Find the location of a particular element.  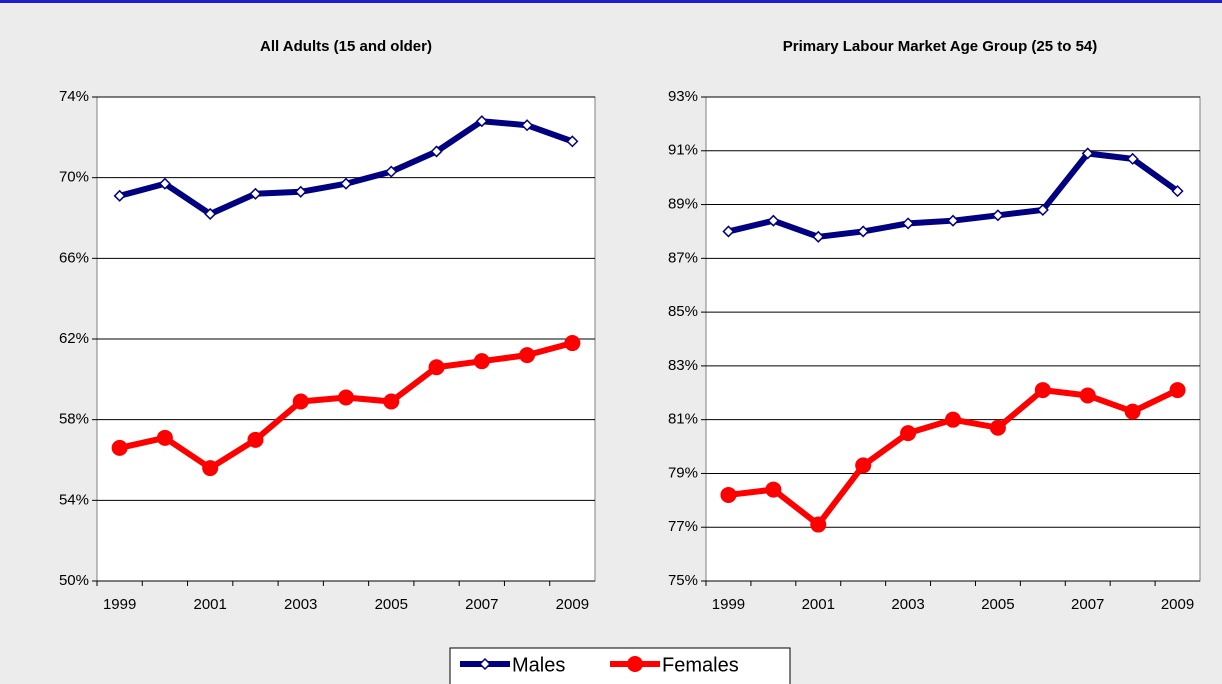

y-tick-label: 85% is located at coordinates (683, 311).